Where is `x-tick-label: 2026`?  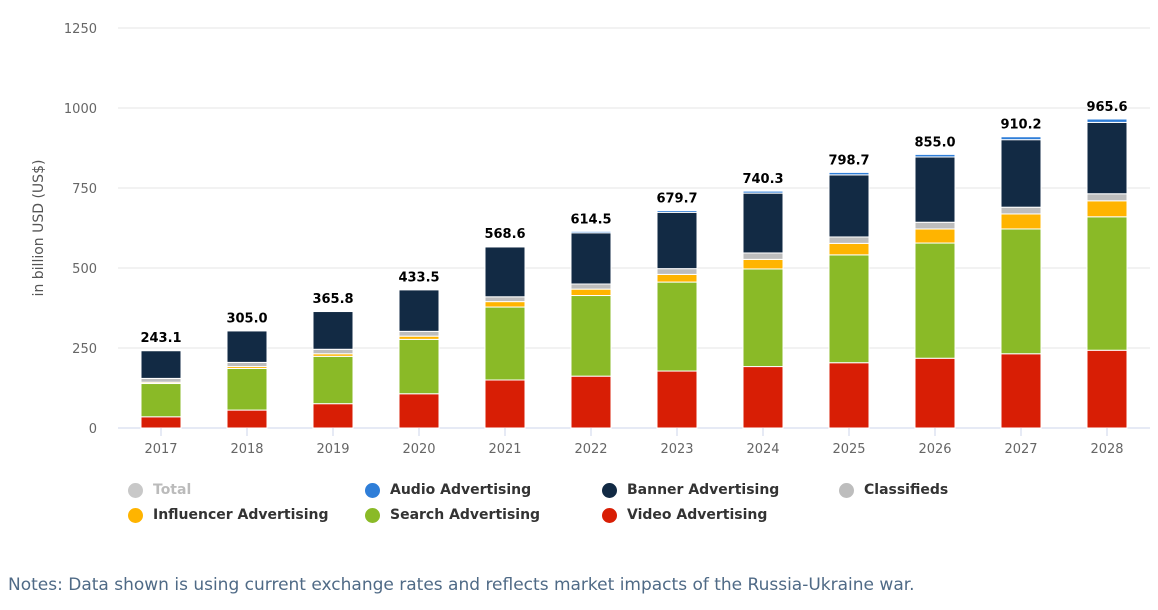 x-tick-label: 2026 is located at coordinates (934, 449).